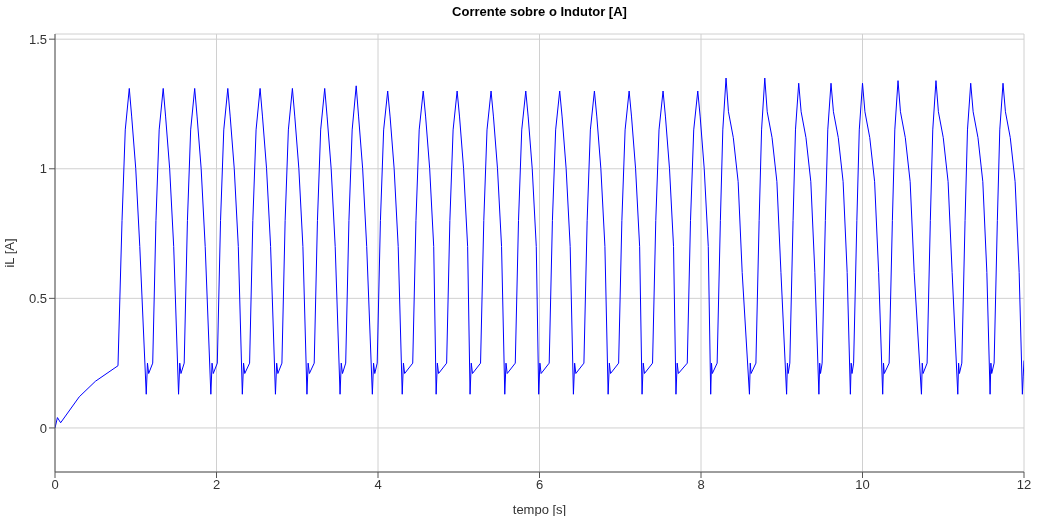  I want to click on x-tick-label: 0, so click(55, 485).